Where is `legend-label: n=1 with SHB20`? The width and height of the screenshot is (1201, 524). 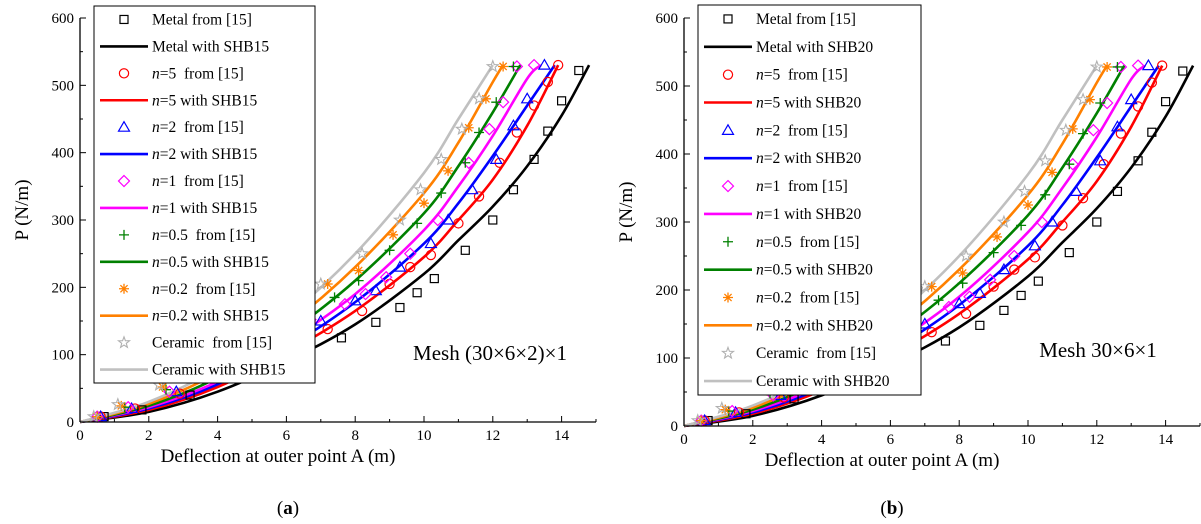
legend-label: n=1 with SHB20 is located at coordinates (808, 214).